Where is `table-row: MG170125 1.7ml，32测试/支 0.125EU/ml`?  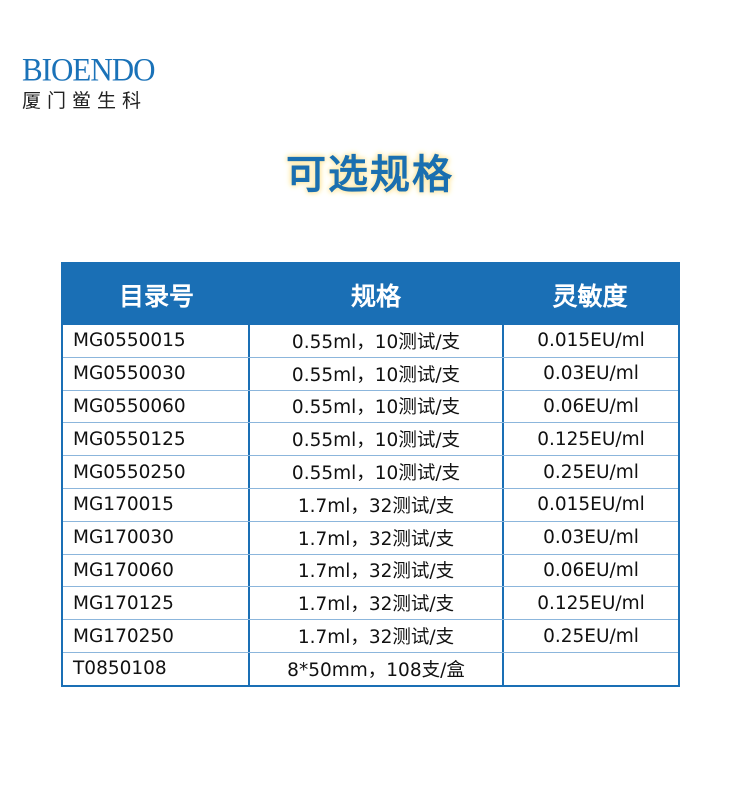 table-row: MG170125 1.7ml，32测试/支 0.125EU/ml is located at coordinates (370, 603).